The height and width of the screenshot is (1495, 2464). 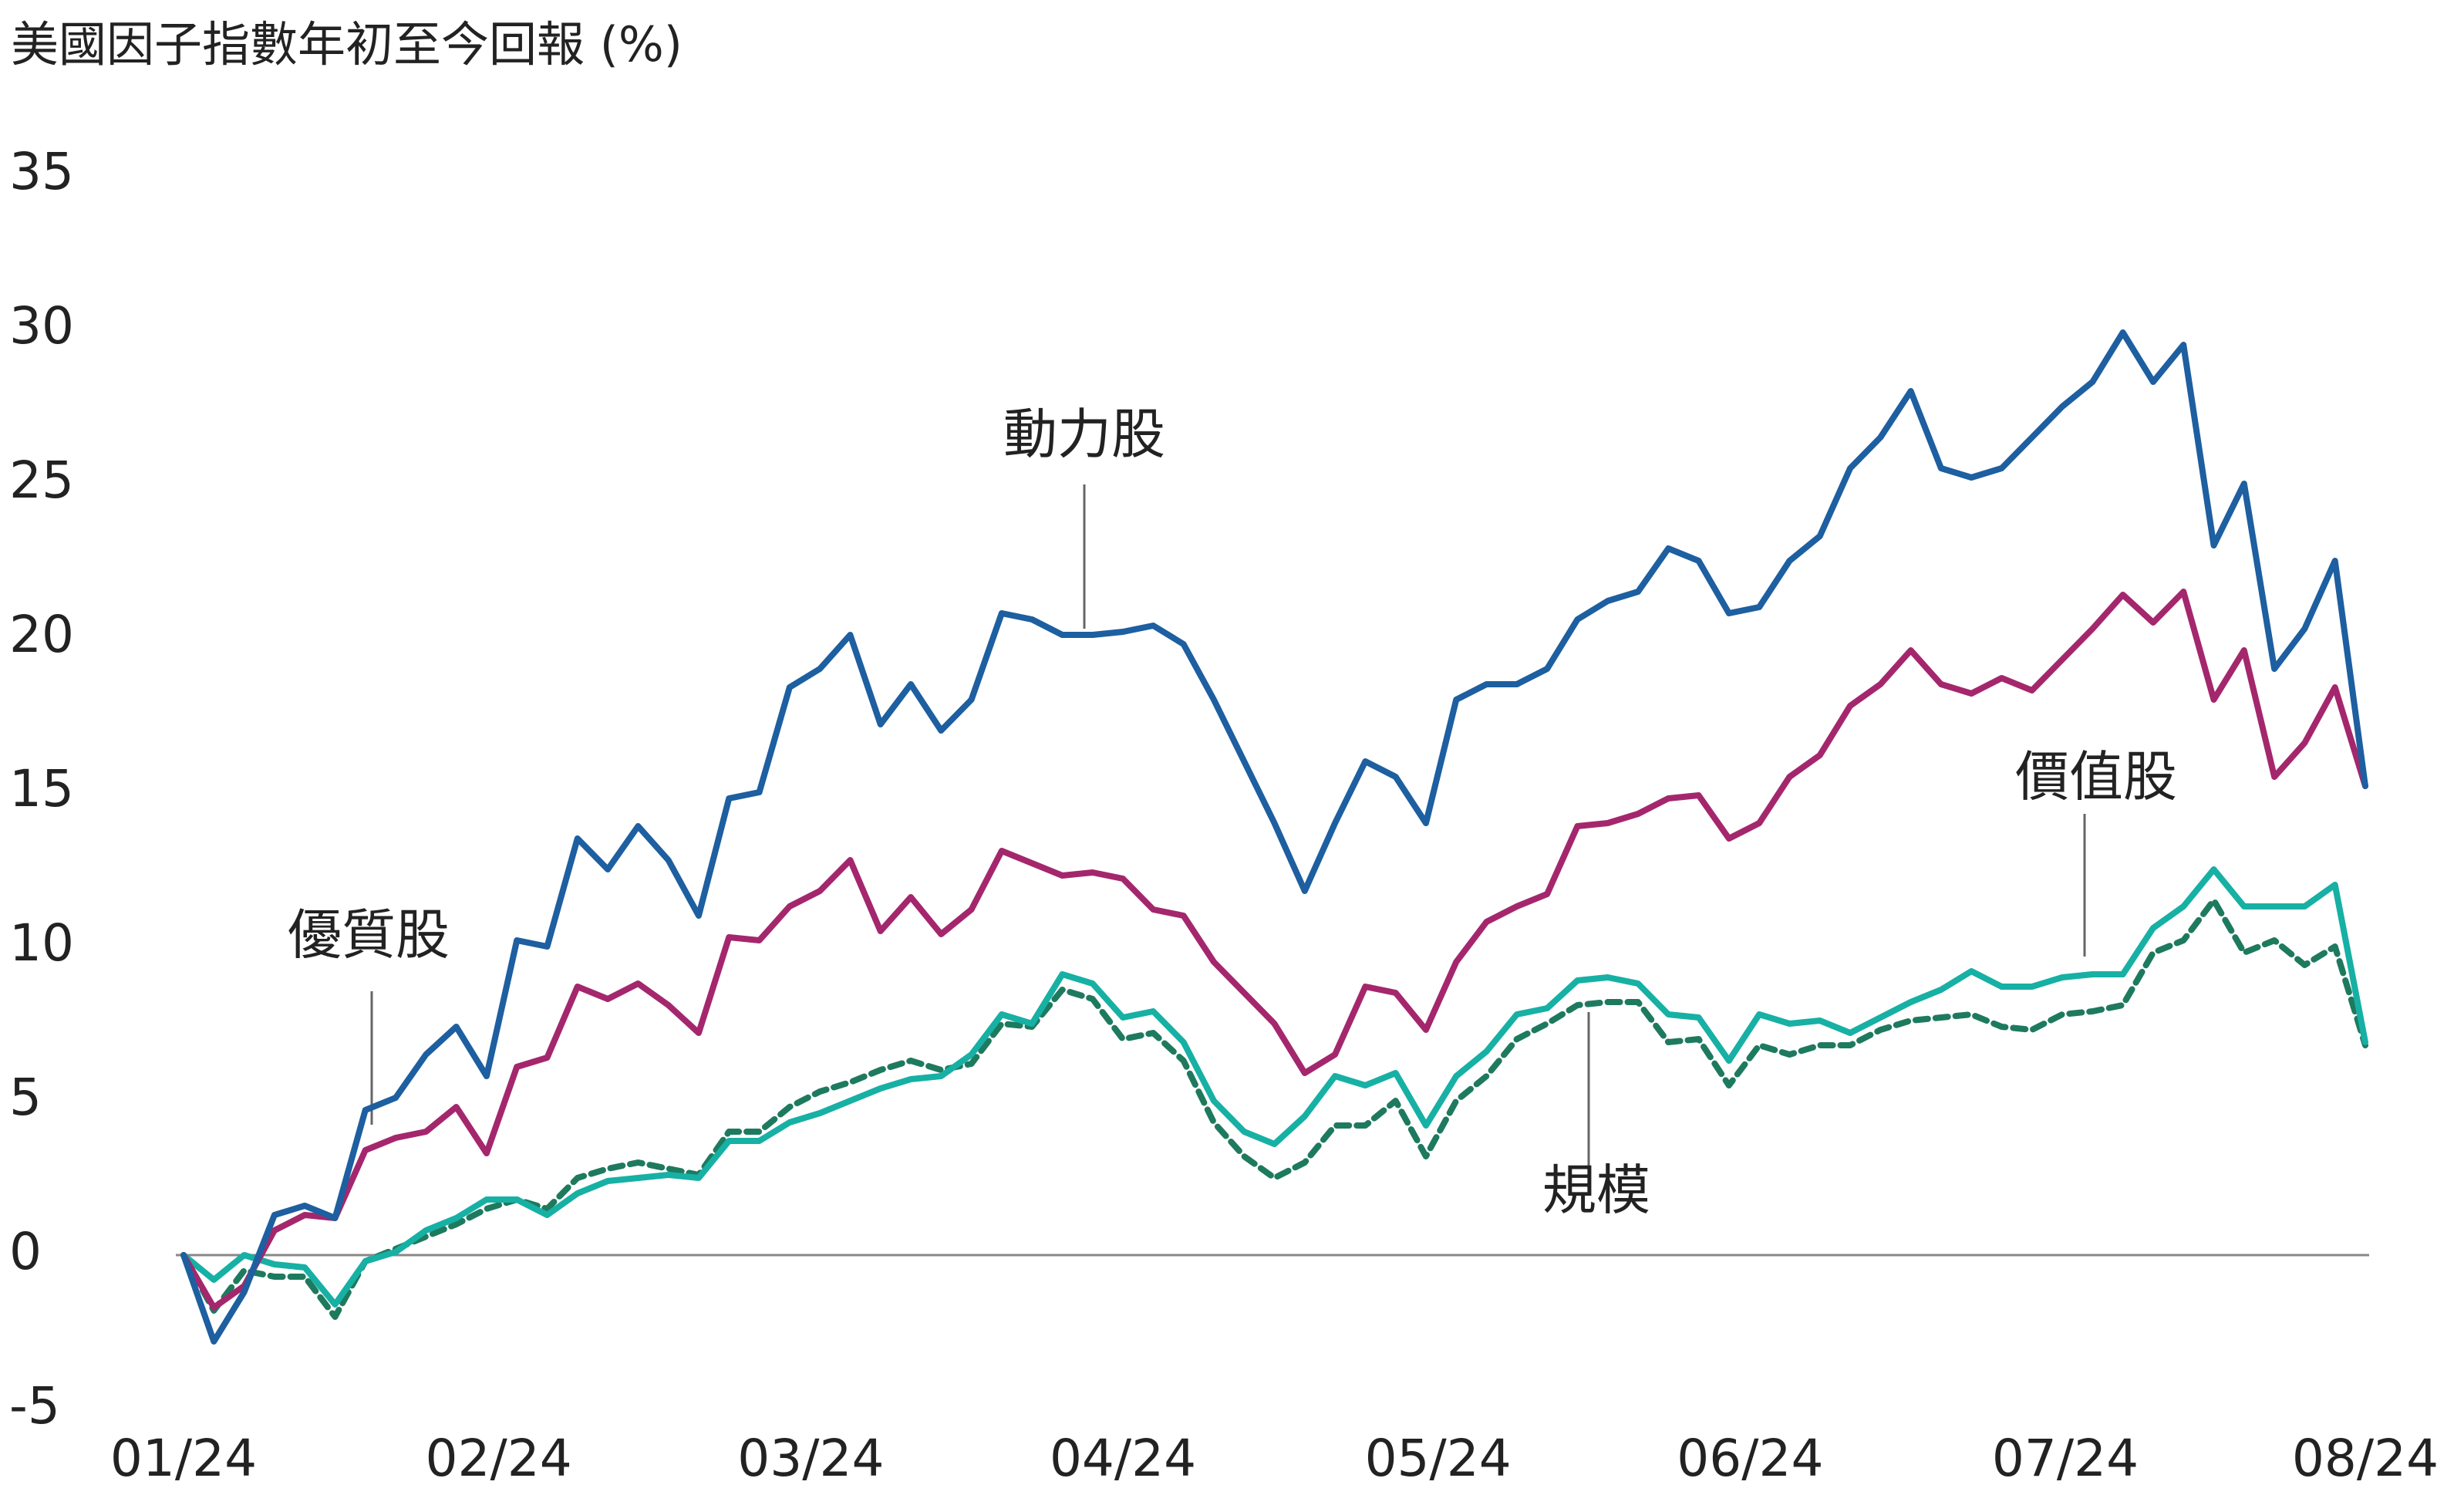 I want to click on x-tick-label: 06/24, so click(x=1750, y=1458).